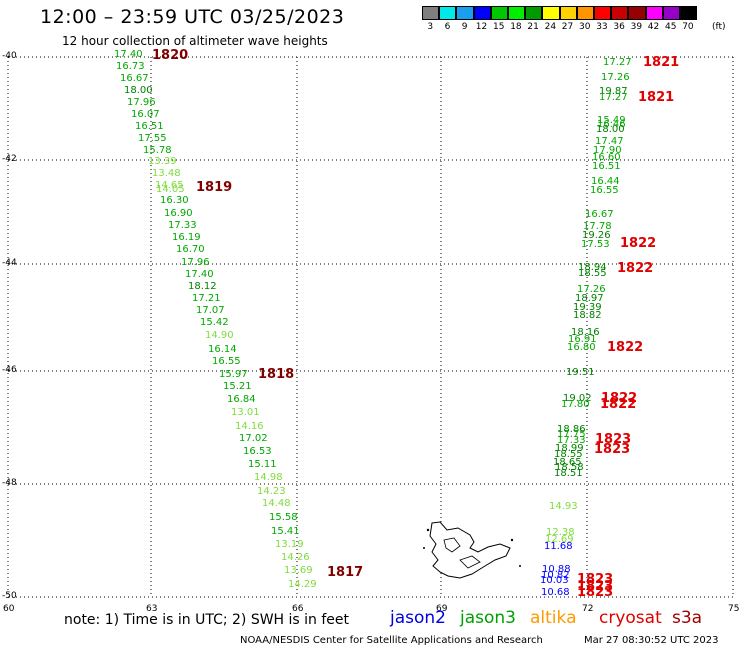  I want to click on wave-height-value: 10.82, so click(555, 575).